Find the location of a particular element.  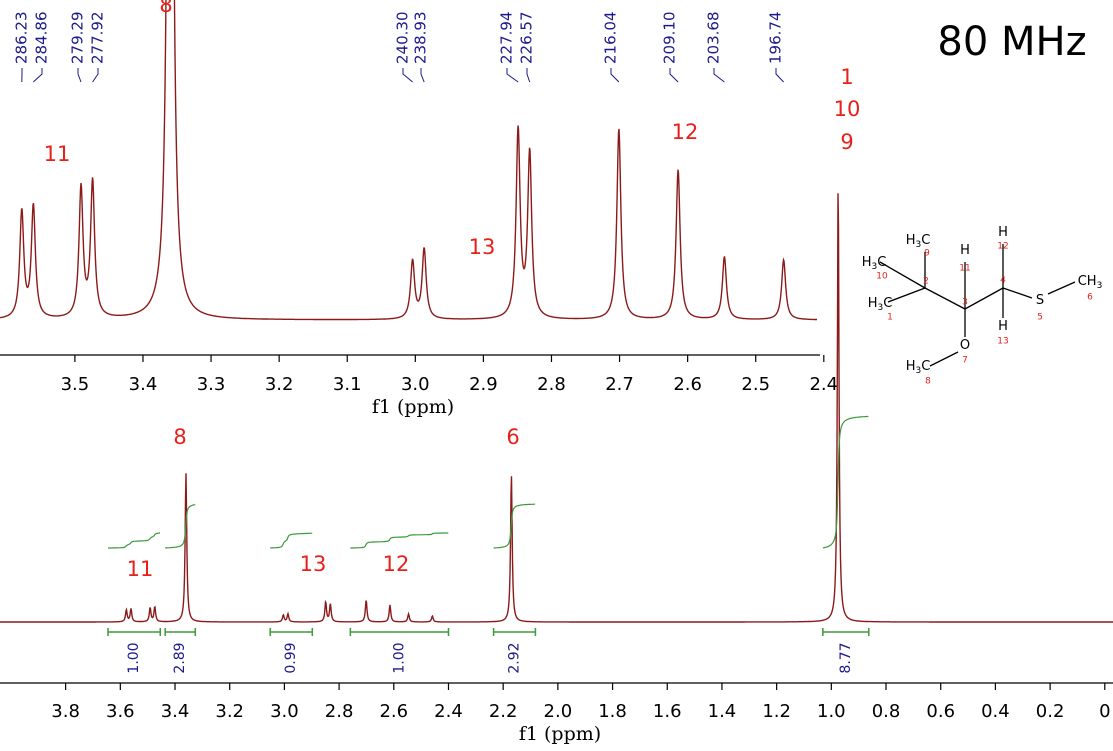

peak-label: 240.30 is located at coordinates (403, 38).